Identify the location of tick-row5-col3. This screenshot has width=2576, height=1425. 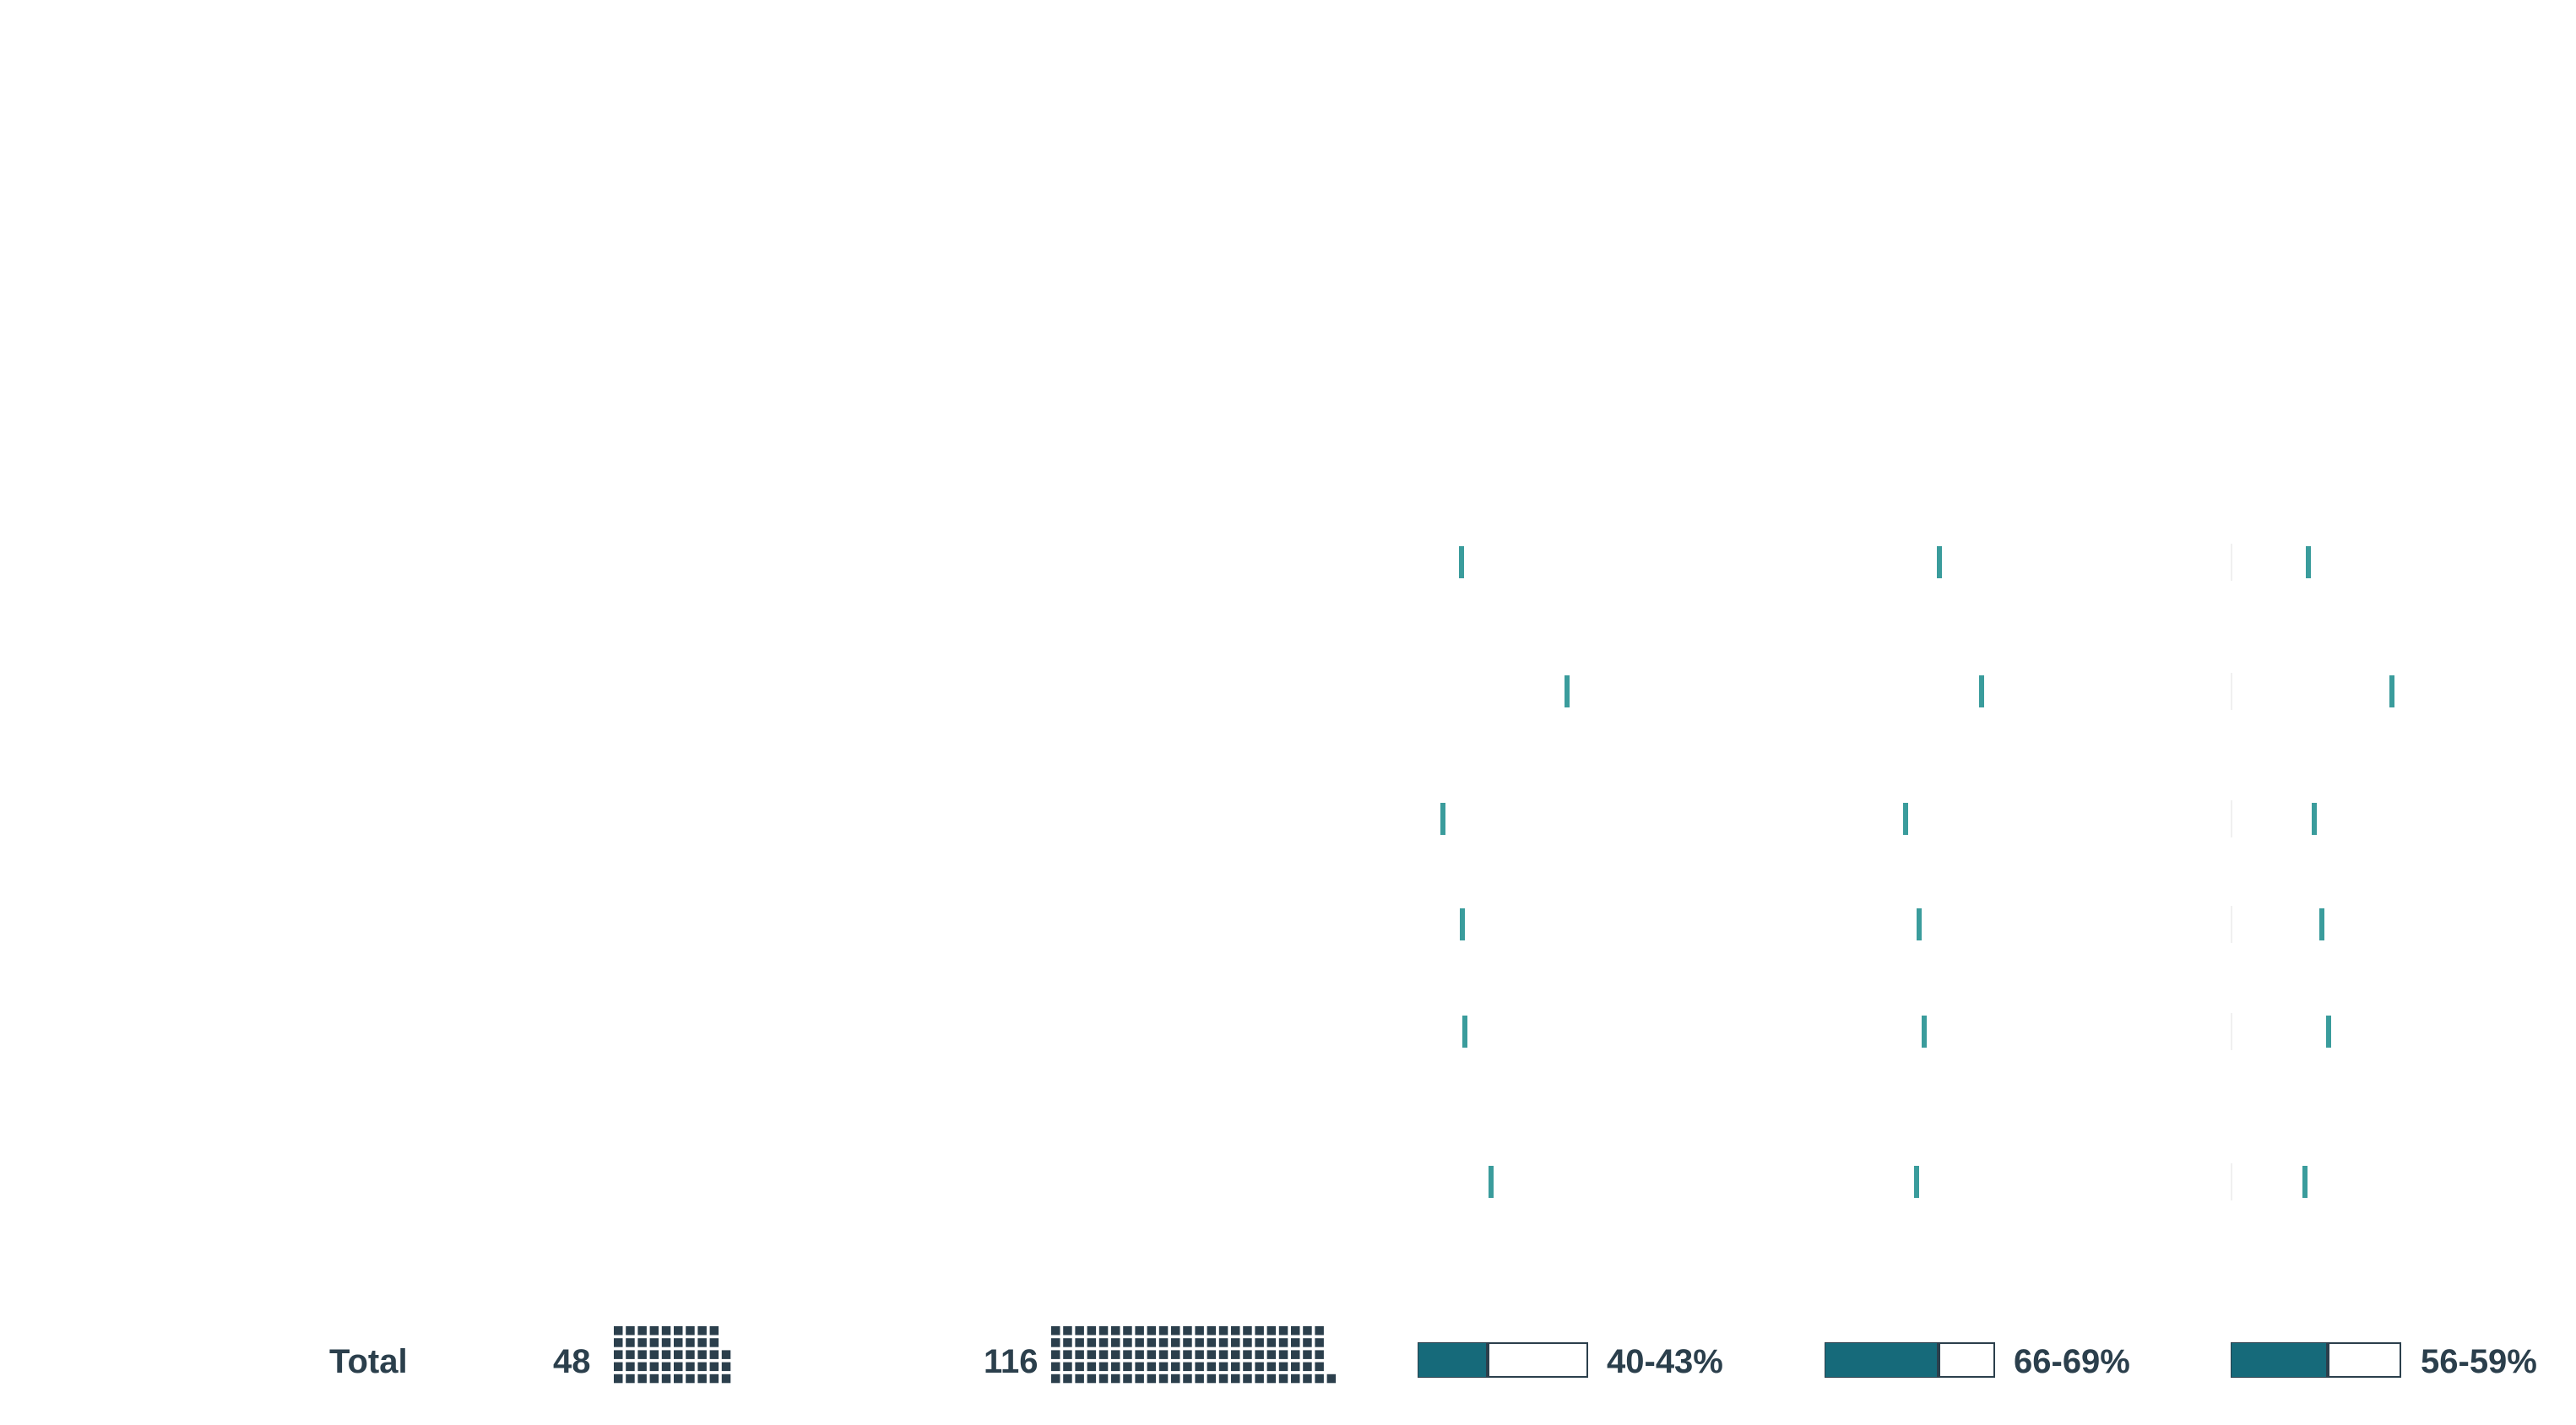
(2328, 1032).